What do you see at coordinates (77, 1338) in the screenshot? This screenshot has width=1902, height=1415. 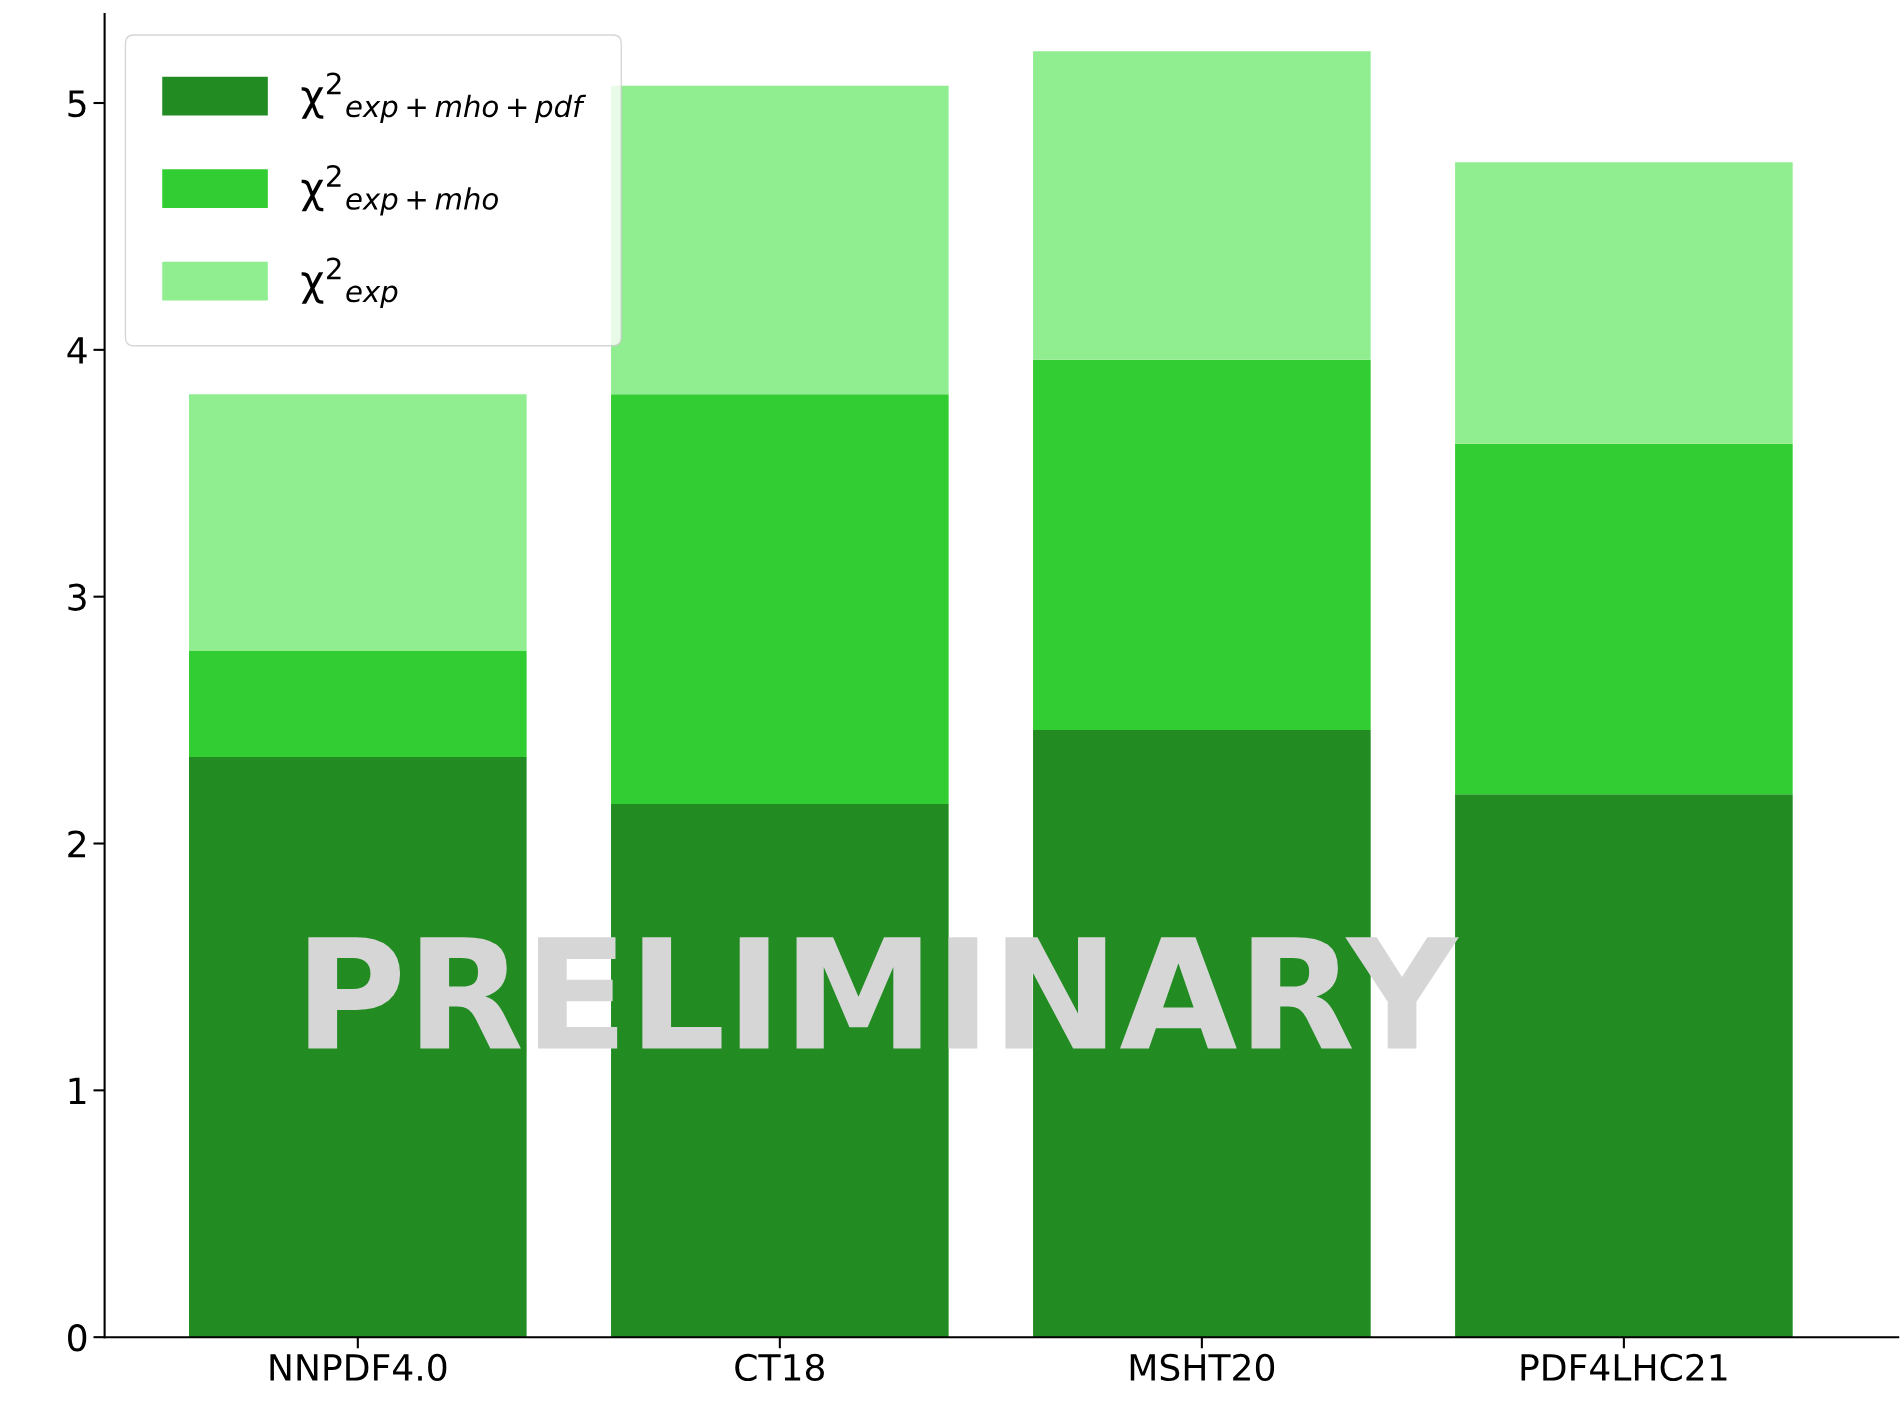 I see `y-tick-label: 0` at bounding box center [77, 1338].